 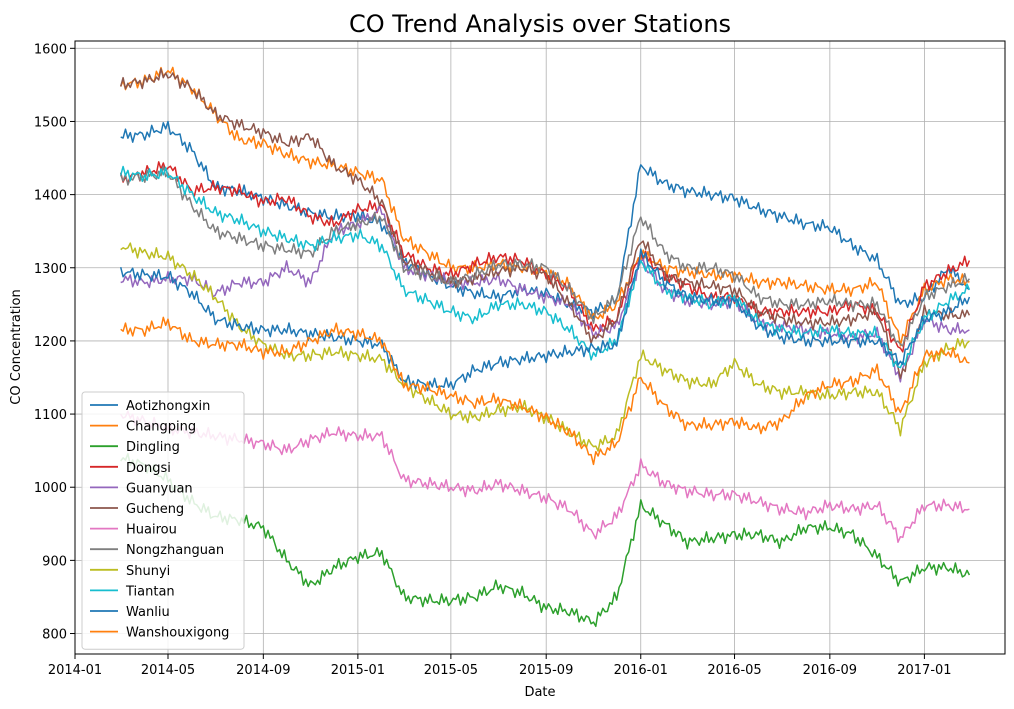 I want to click on legend-box, so click(x=163, y=520).